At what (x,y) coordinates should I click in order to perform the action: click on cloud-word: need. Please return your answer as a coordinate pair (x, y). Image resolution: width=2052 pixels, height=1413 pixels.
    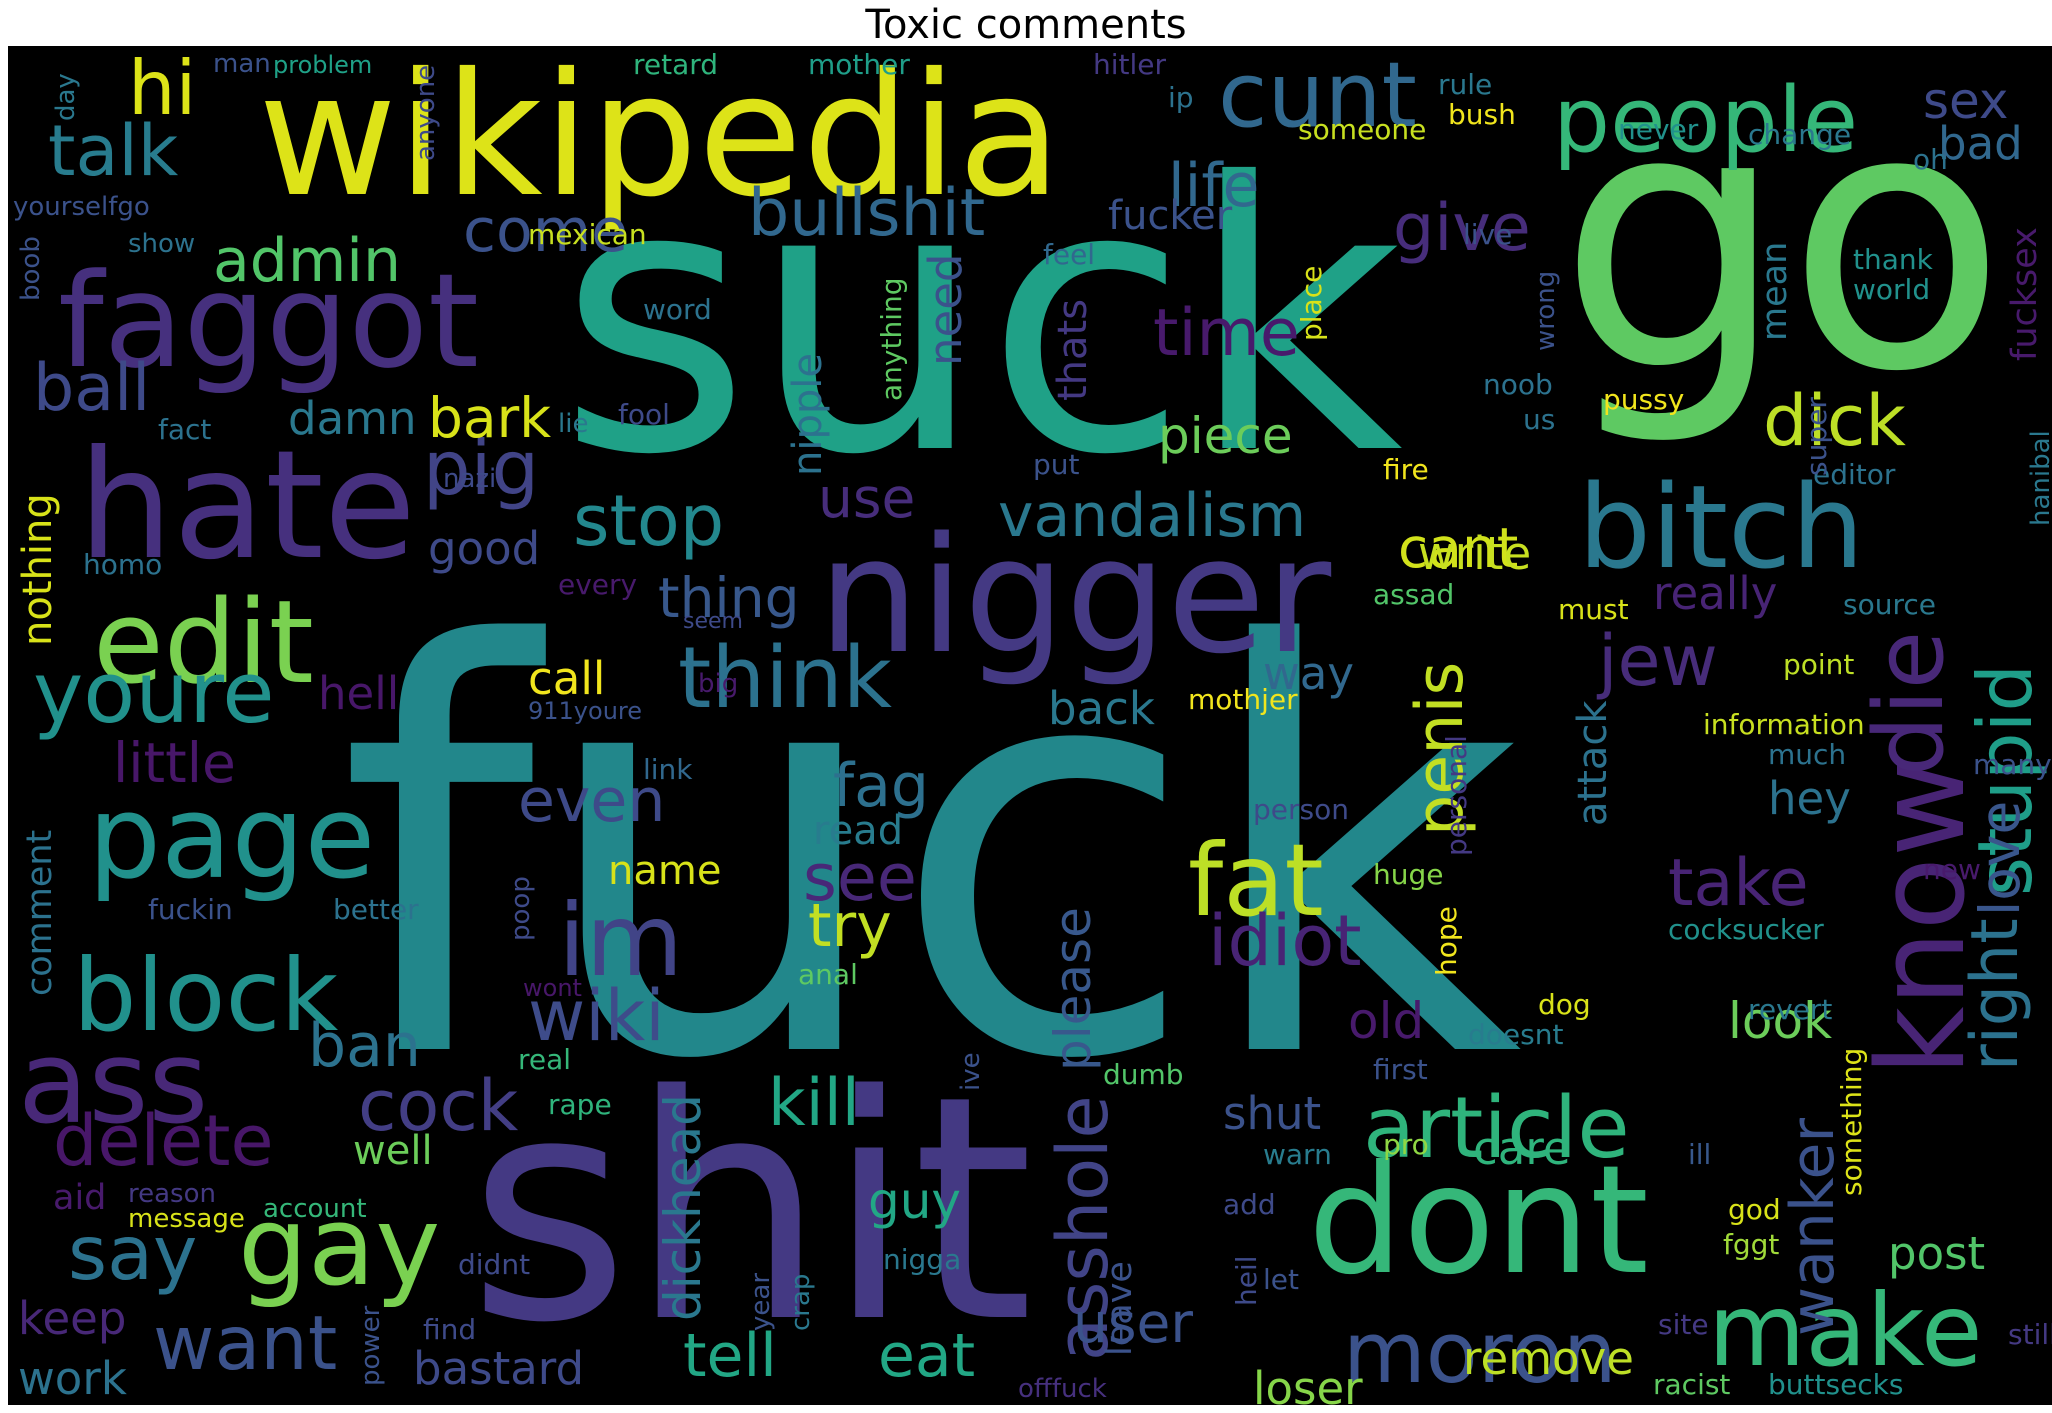
    Looking at the image, I should click on (945, 309).